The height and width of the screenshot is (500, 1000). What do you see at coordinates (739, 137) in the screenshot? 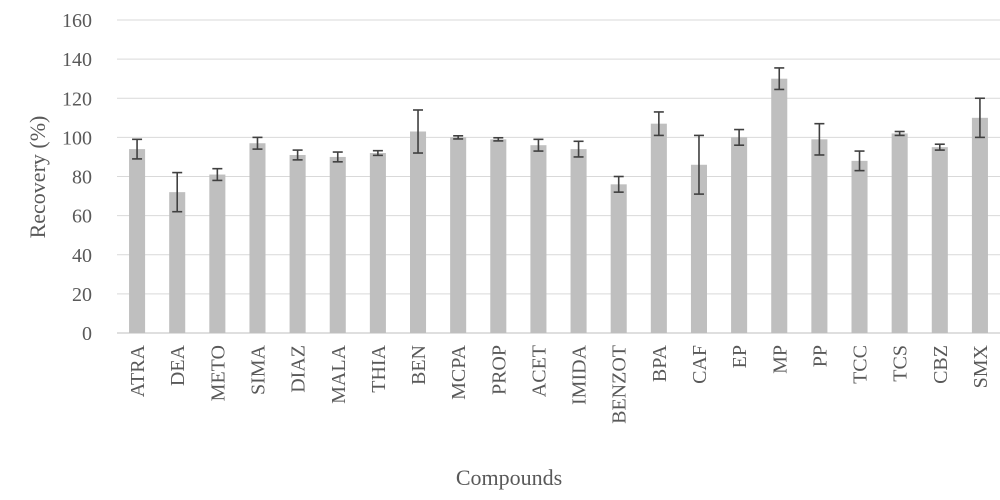
I see `error-bar-ep` at bounding box center [739, 137].